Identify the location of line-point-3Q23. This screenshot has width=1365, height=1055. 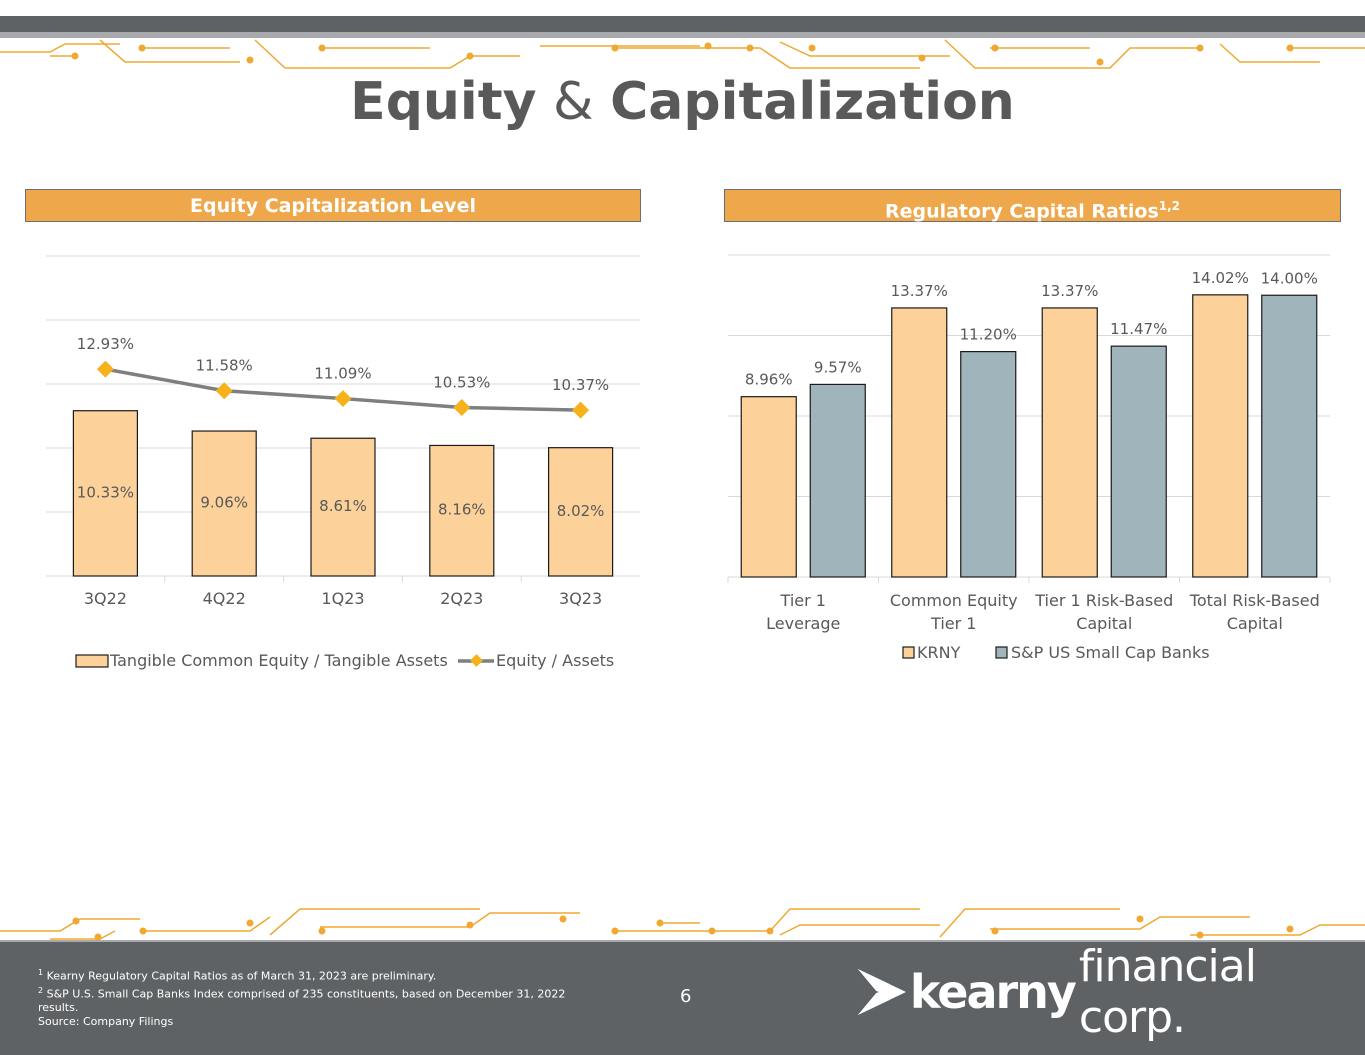
(581, 410).